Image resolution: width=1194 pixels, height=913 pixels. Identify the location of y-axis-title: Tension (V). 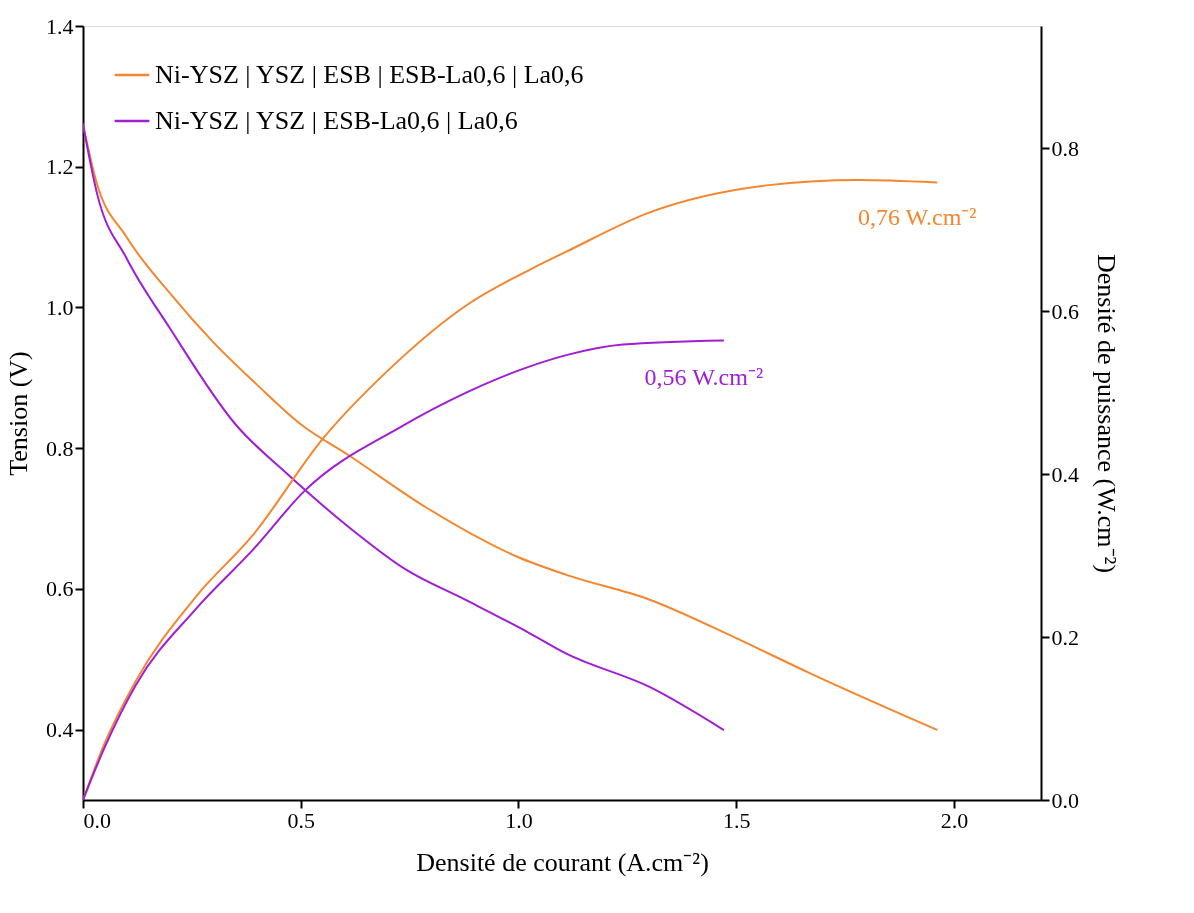
(18, 413).